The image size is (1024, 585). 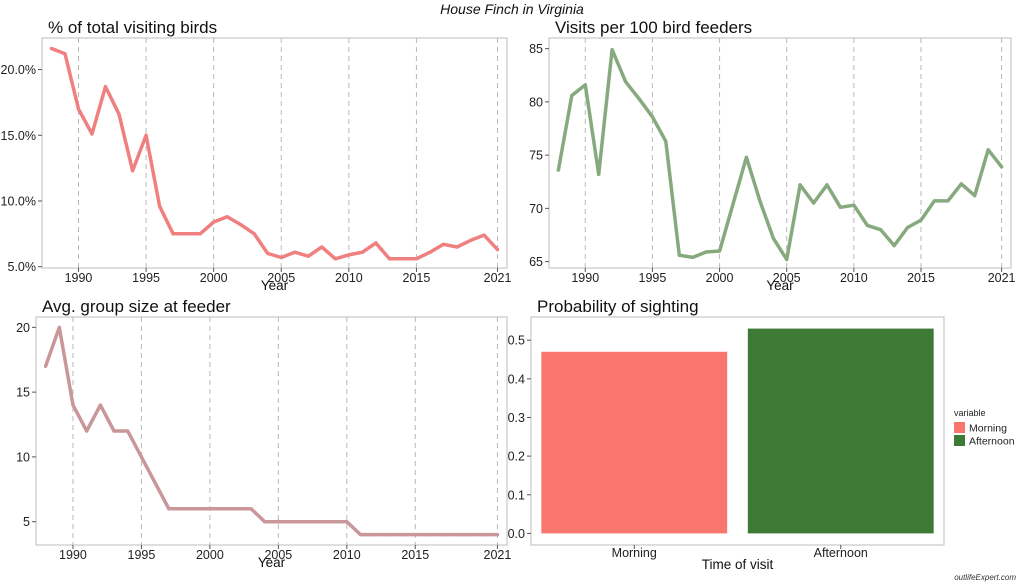 What do you see at coordinates (136, 306) in the screenshot?
I see `panel-title: Avg. group size at feeder` at bounding box center [136, 306].